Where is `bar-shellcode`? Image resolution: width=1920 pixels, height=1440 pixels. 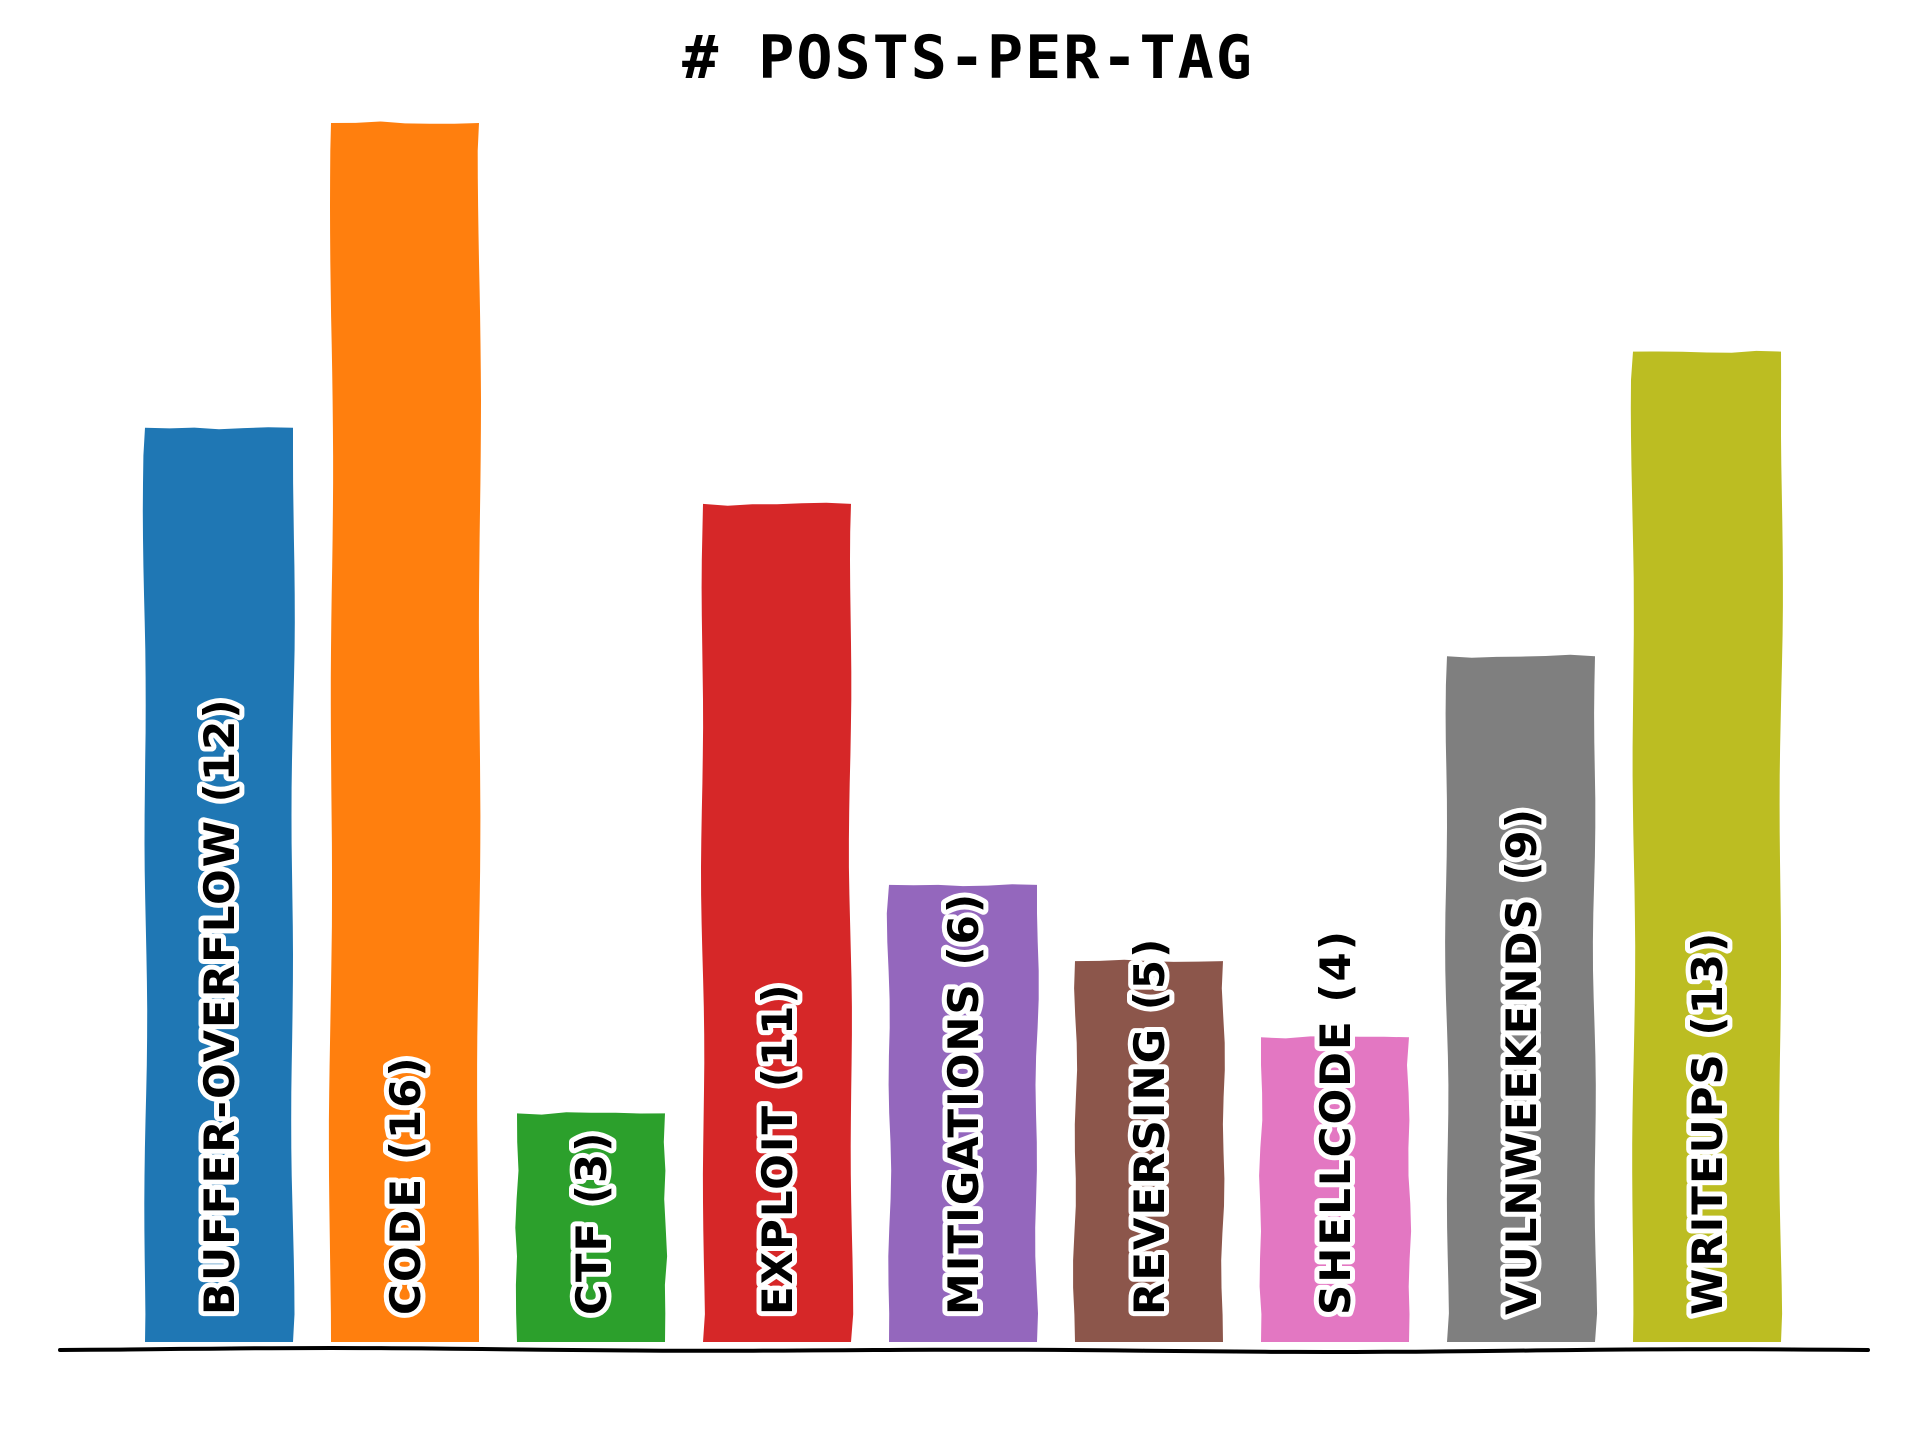
bar-shellcode is located at coordinates (1335, 1189).